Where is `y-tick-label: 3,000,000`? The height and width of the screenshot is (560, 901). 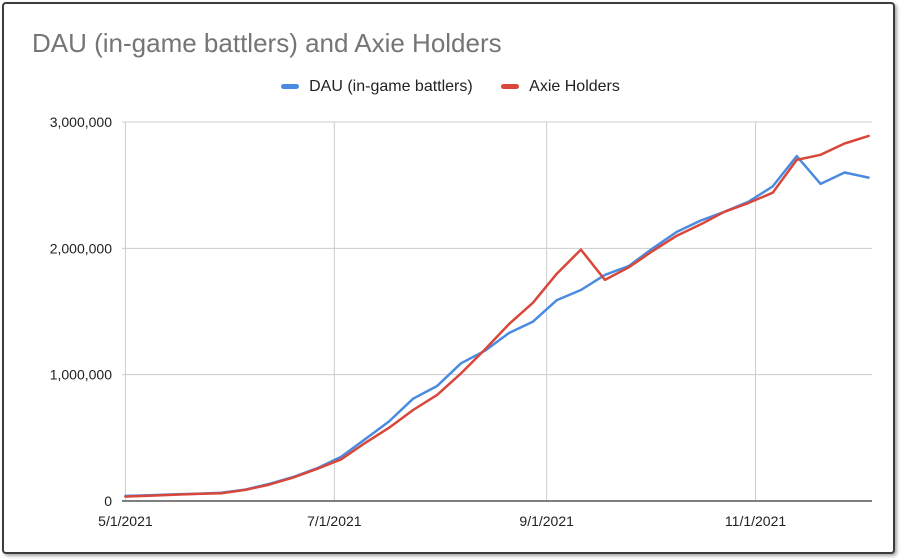
y-tick-label: 3,000,000 is located at coordinates (81, 122).